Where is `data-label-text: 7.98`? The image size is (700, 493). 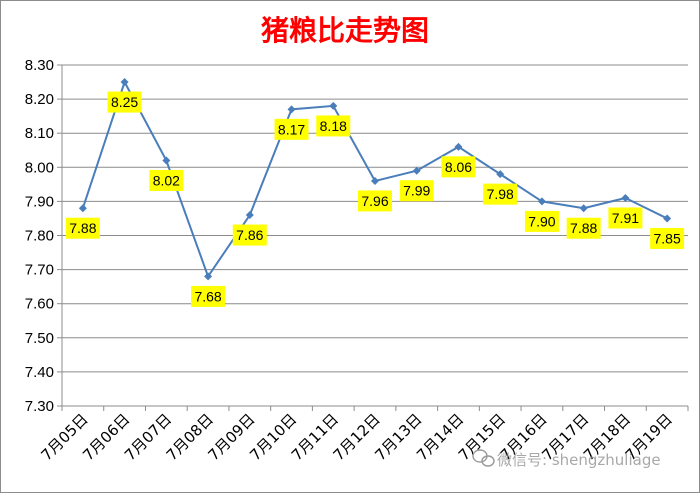 data-label-text: 7.98 is located at coordinates (500, 194).